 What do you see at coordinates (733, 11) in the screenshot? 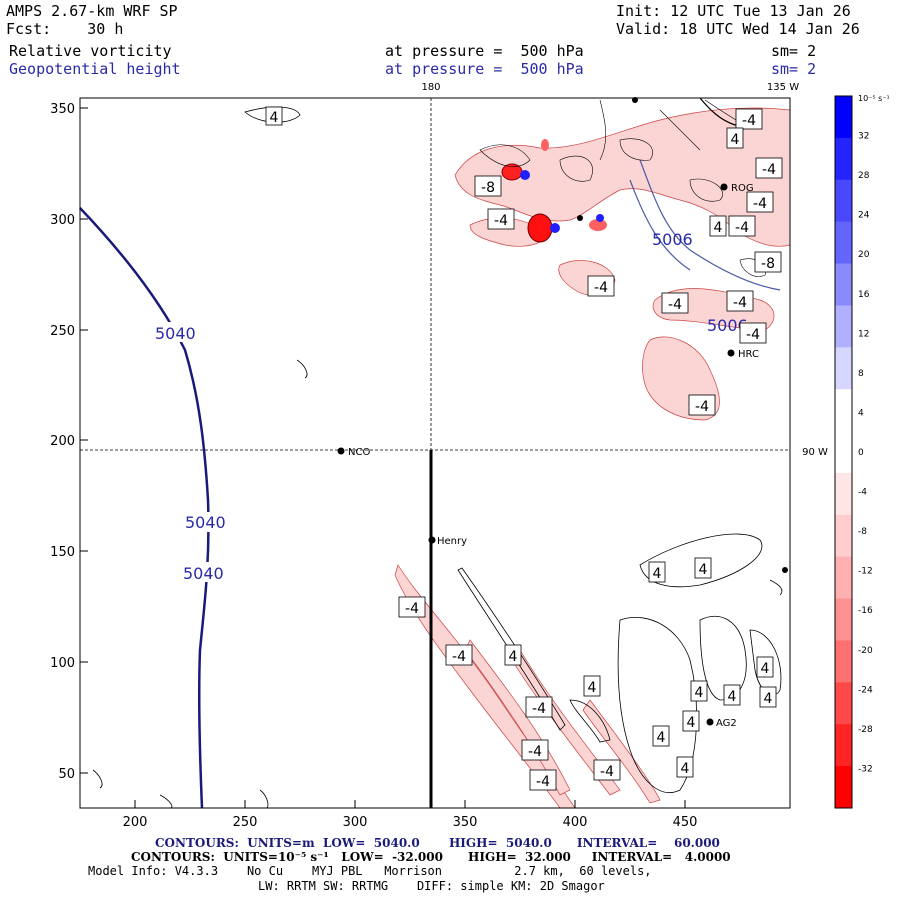
I see `init-time: Init: 12 UTC Tue 13 Jan 26` at bounding box center [733, 11].